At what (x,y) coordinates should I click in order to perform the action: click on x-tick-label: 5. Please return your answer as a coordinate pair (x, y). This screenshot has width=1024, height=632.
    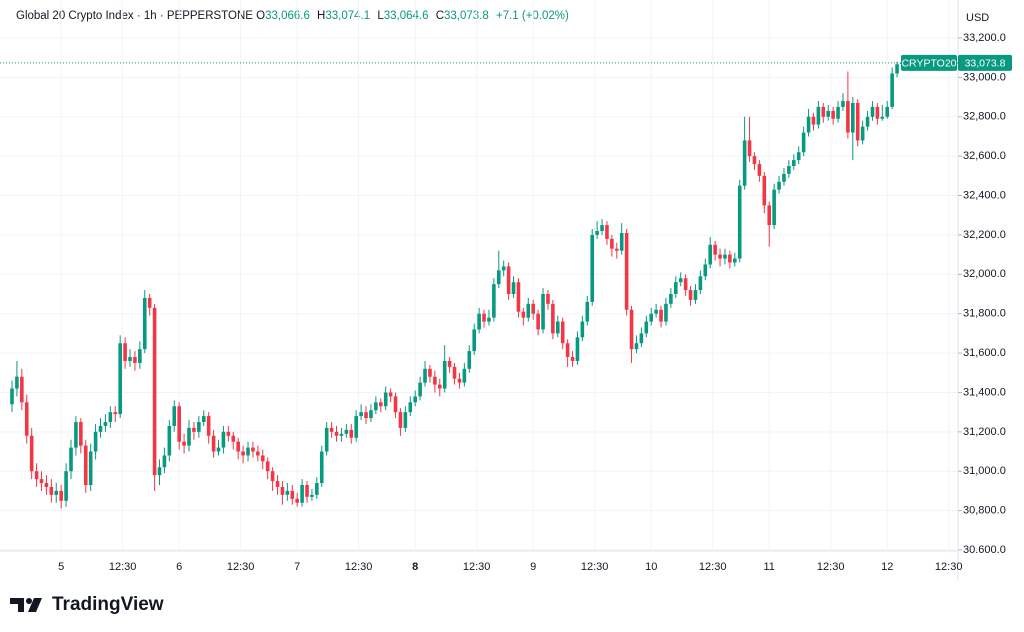
    Looking at the image, I should click on (61, 567).